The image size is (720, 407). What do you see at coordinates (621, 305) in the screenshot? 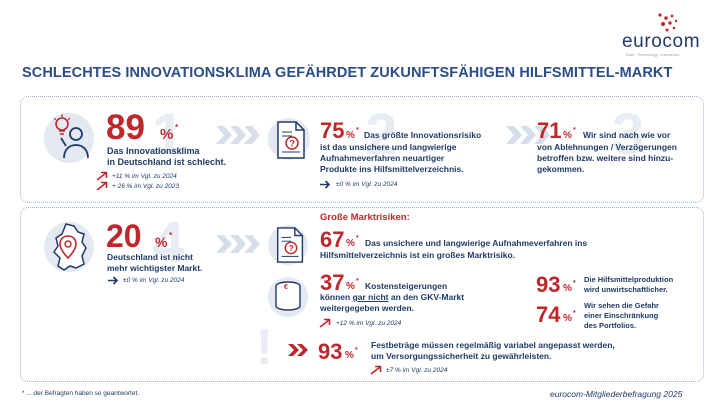
I see `stat-74-text-1: Wir sehen die Gefahr` at bounding box center [621, 305].